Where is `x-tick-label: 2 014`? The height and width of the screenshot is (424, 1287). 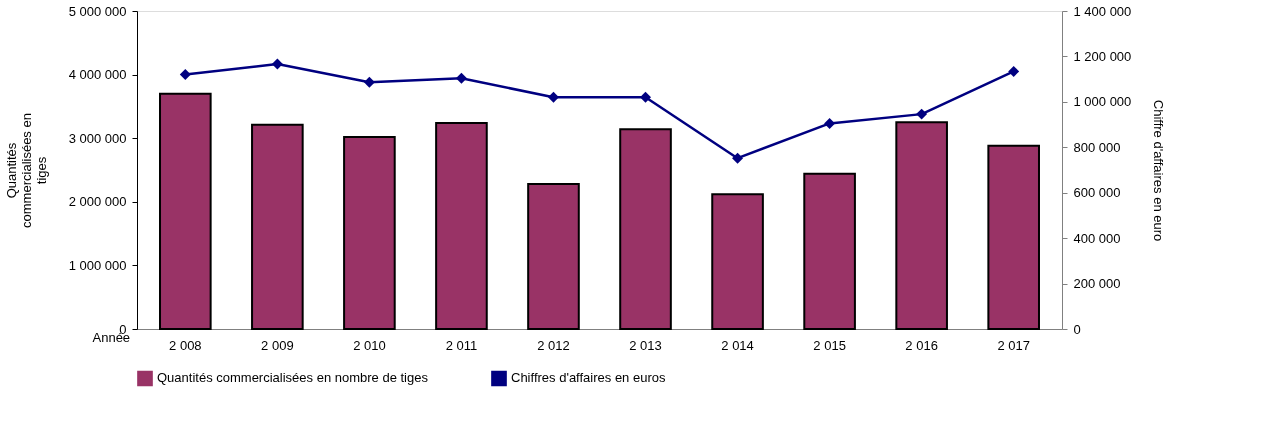
x-tick-label: 2 014 is located at coordinates (737, 345).